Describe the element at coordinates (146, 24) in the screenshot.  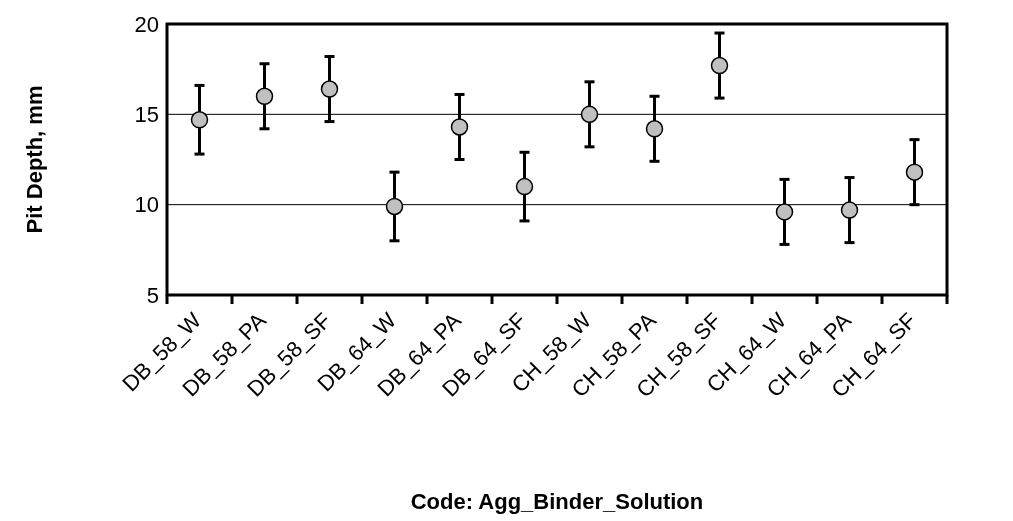
I see `y-tick-label: 20` at that location.